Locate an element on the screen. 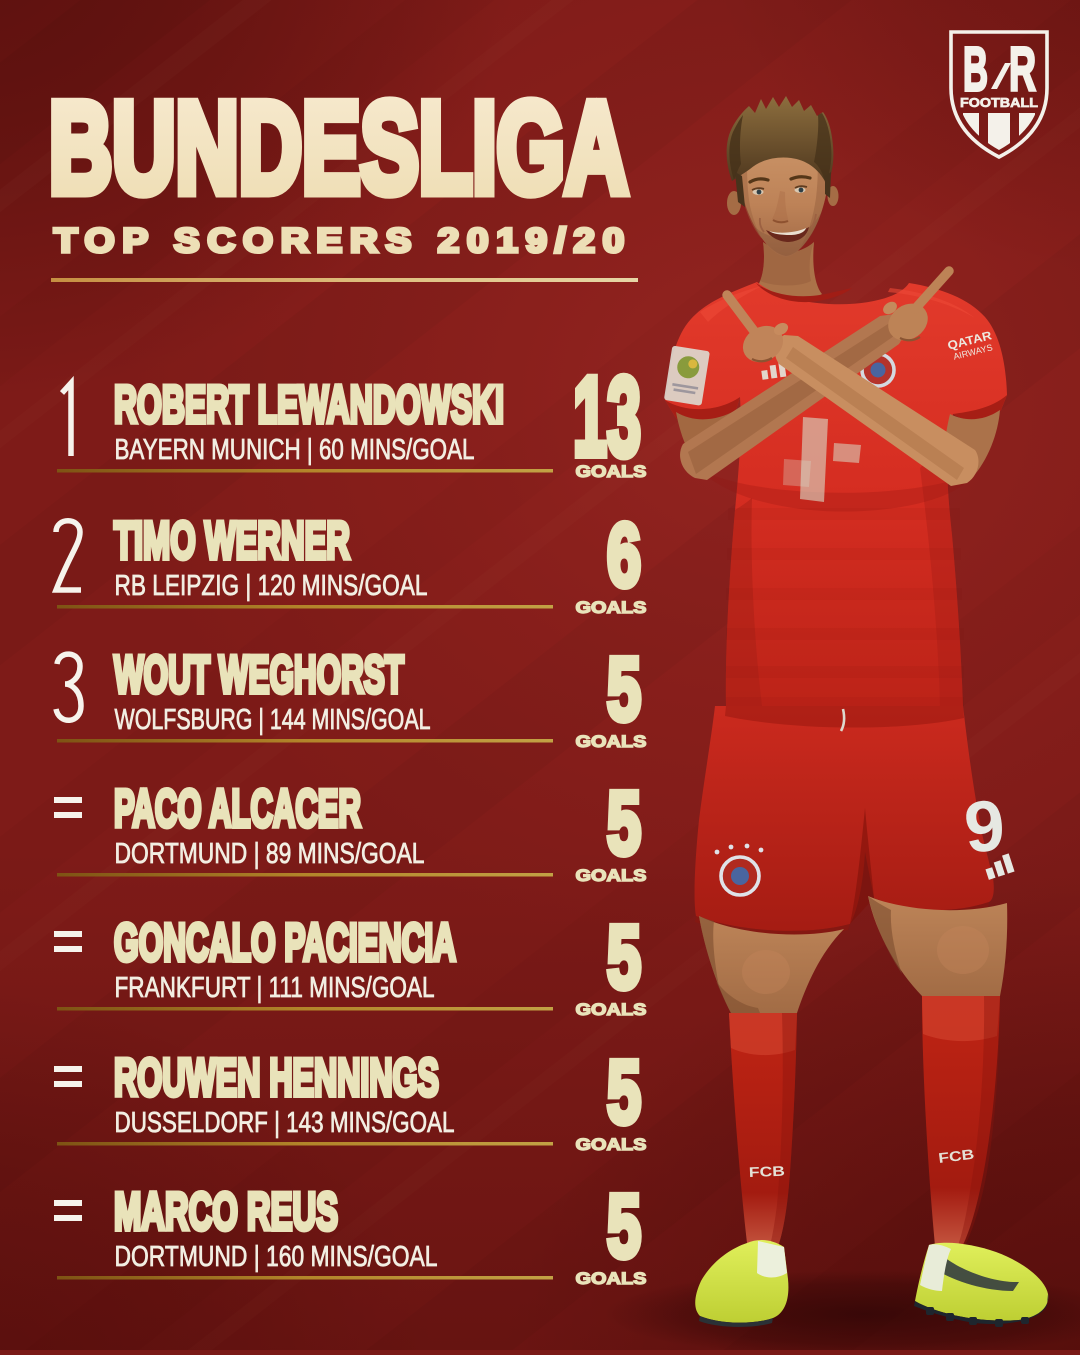  svg-text: 6 is located at coordinates (624, 555).